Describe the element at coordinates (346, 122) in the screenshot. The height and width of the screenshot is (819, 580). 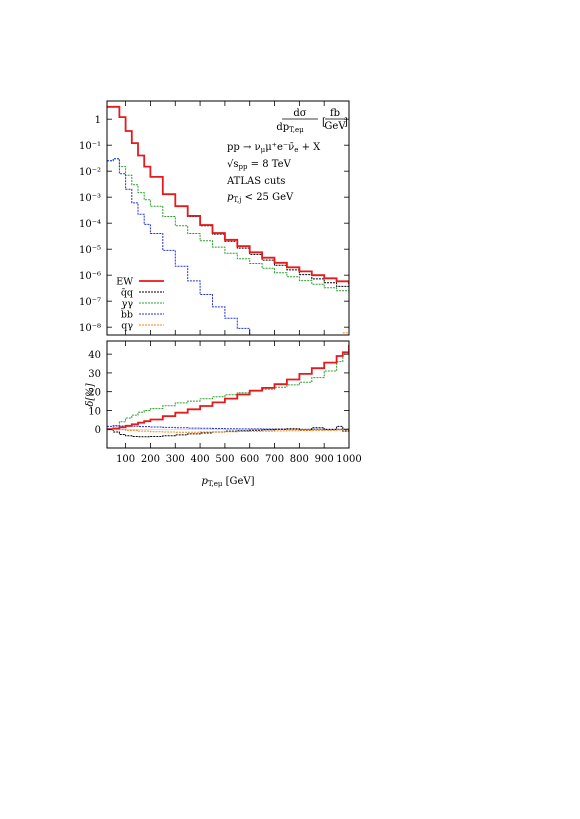
I see `ylabel-bracket-close: ]` at that location.